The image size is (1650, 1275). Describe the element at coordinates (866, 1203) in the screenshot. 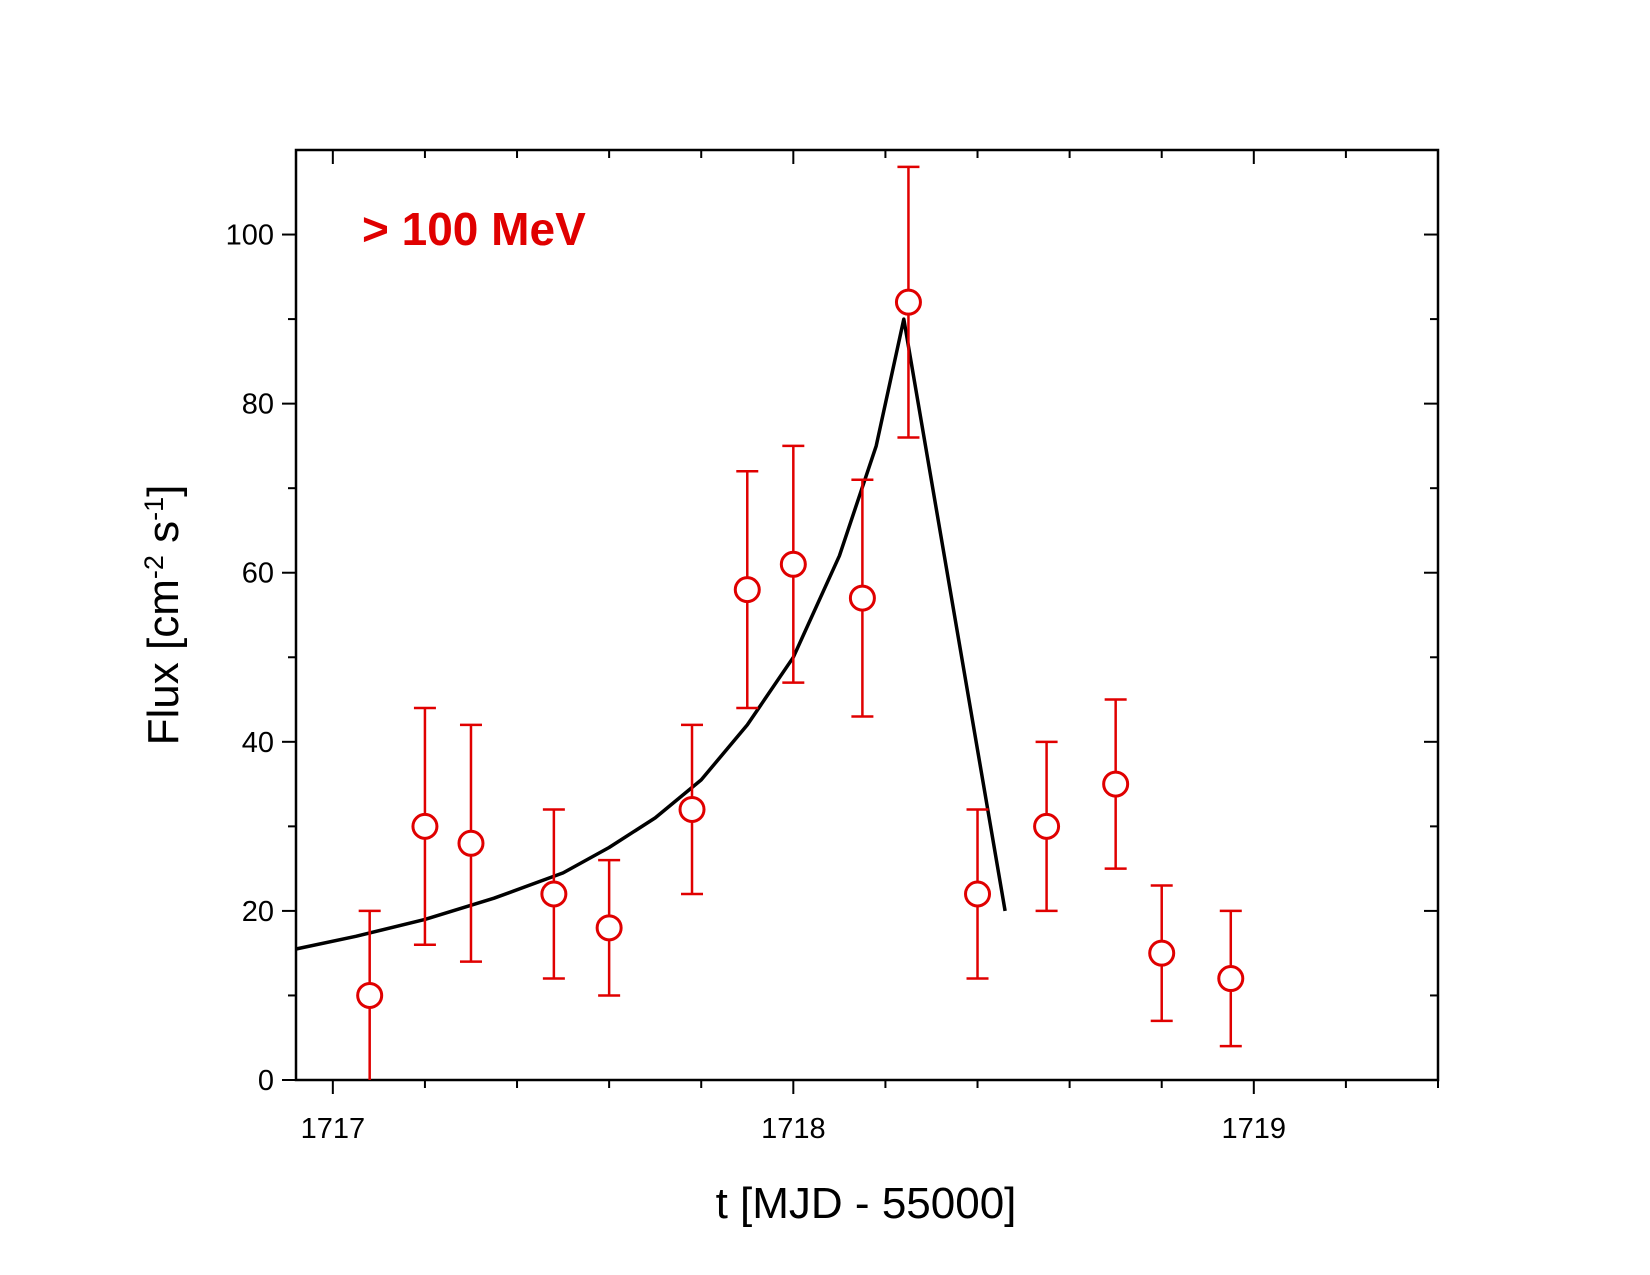

I see `x-axis-title: t [MJD - 55000]` at that location.